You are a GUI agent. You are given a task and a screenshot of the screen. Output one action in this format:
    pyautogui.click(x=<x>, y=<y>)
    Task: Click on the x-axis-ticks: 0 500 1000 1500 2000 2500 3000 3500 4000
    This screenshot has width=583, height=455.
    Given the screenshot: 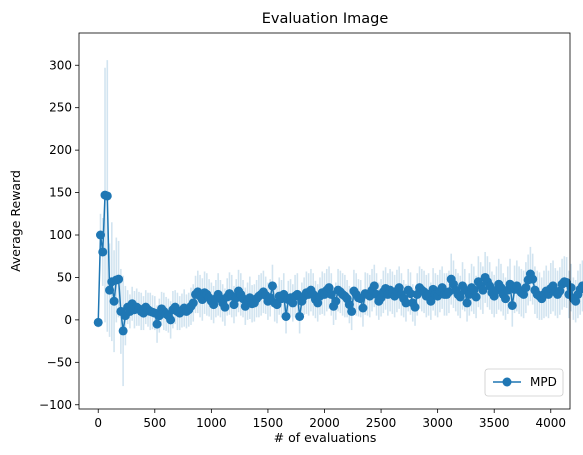 What is the action you would take?
    pyautogui.click(x=330, y=419)
    